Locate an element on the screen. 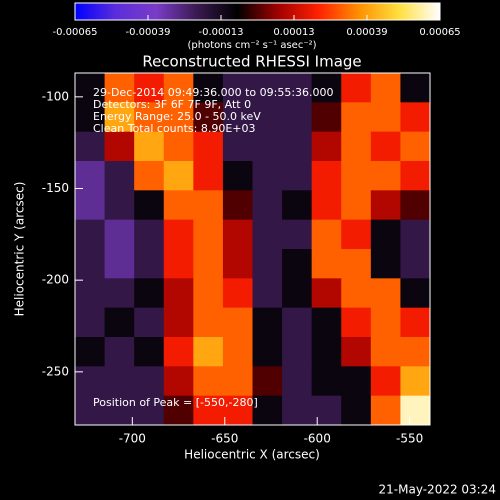 This screenshot has width=500, height=500. colorbar-label: (photons cm⁻² s⁻¹ asec⁻²) is located at coordinates (251, 45).